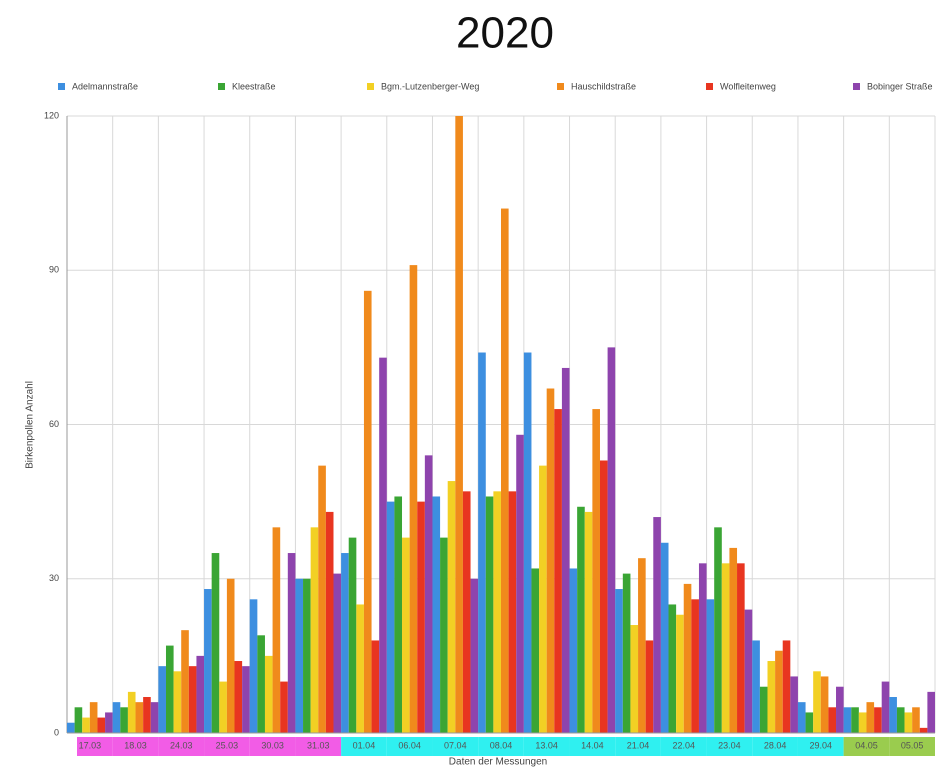 The height and width of the screenshot is (769, 936). What do you see at coordinates (56, 732) in the screenshot?
I see `y-tick-label: 0` at bounding box center [56, 732].